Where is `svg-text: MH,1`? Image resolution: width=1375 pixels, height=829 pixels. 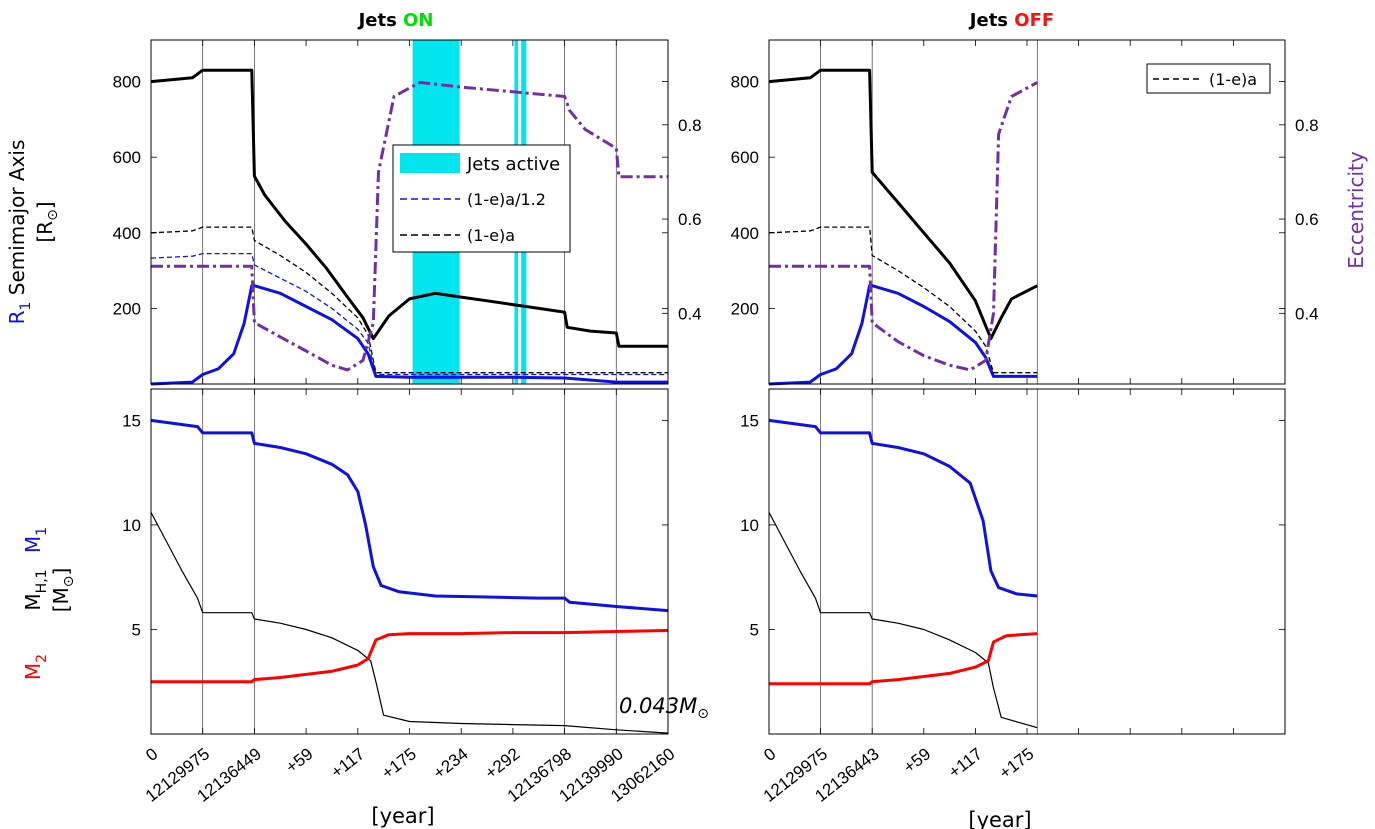 svg-text: MH,1 is located at coordinates (35, 589).